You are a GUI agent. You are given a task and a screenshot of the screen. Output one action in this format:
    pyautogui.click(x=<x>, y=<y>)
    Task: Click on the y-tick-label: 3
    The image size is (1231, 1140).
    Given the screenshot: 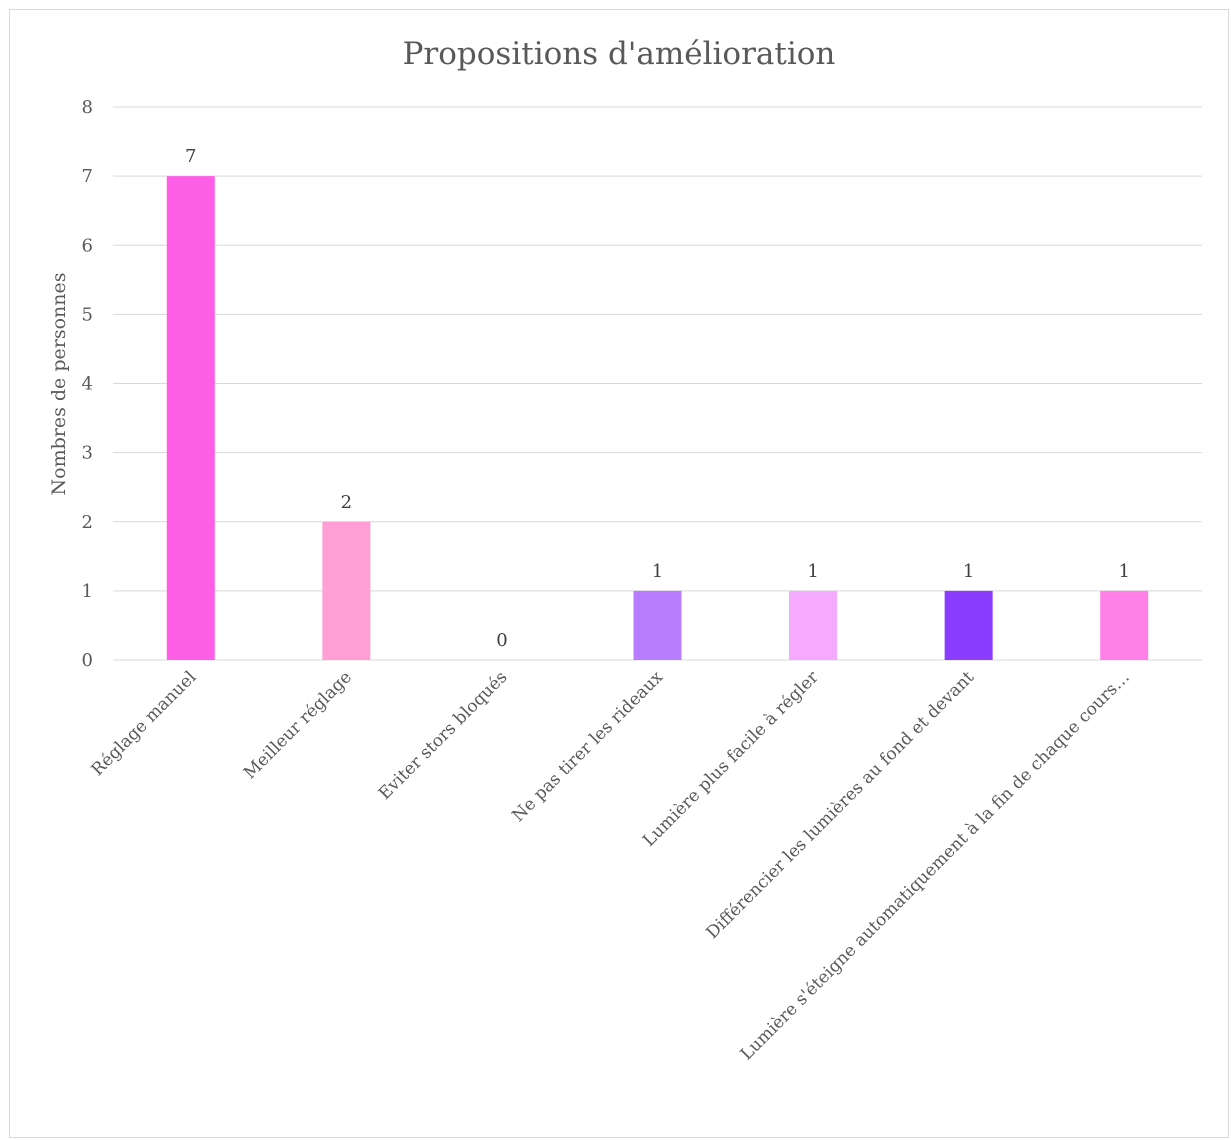 What is the action you would take?
    pyautogui.click(x=87, y=453)
    